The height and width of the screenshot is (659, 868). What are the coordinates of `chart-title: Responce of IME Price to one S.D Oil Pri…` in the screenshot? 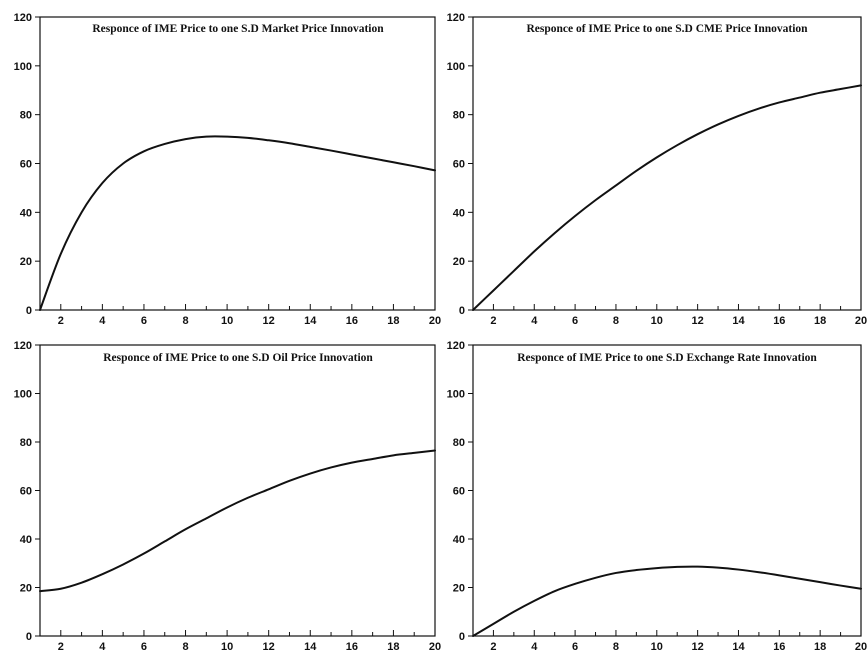 It's located at (238, 358).